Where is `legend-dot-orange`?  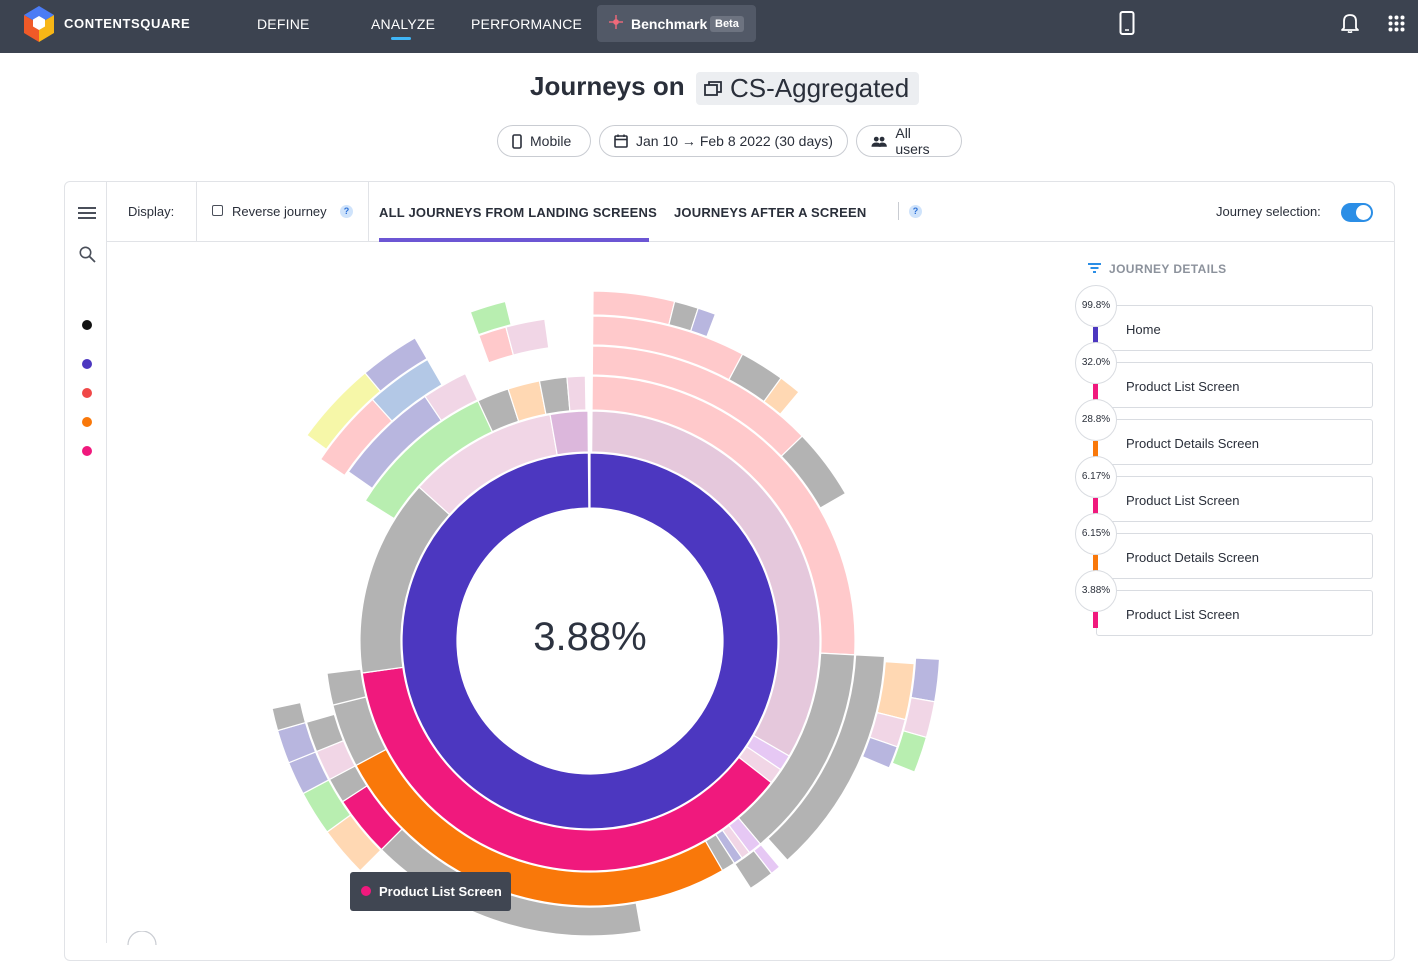
legend-dot-orange is located at coordinates (87, 422).